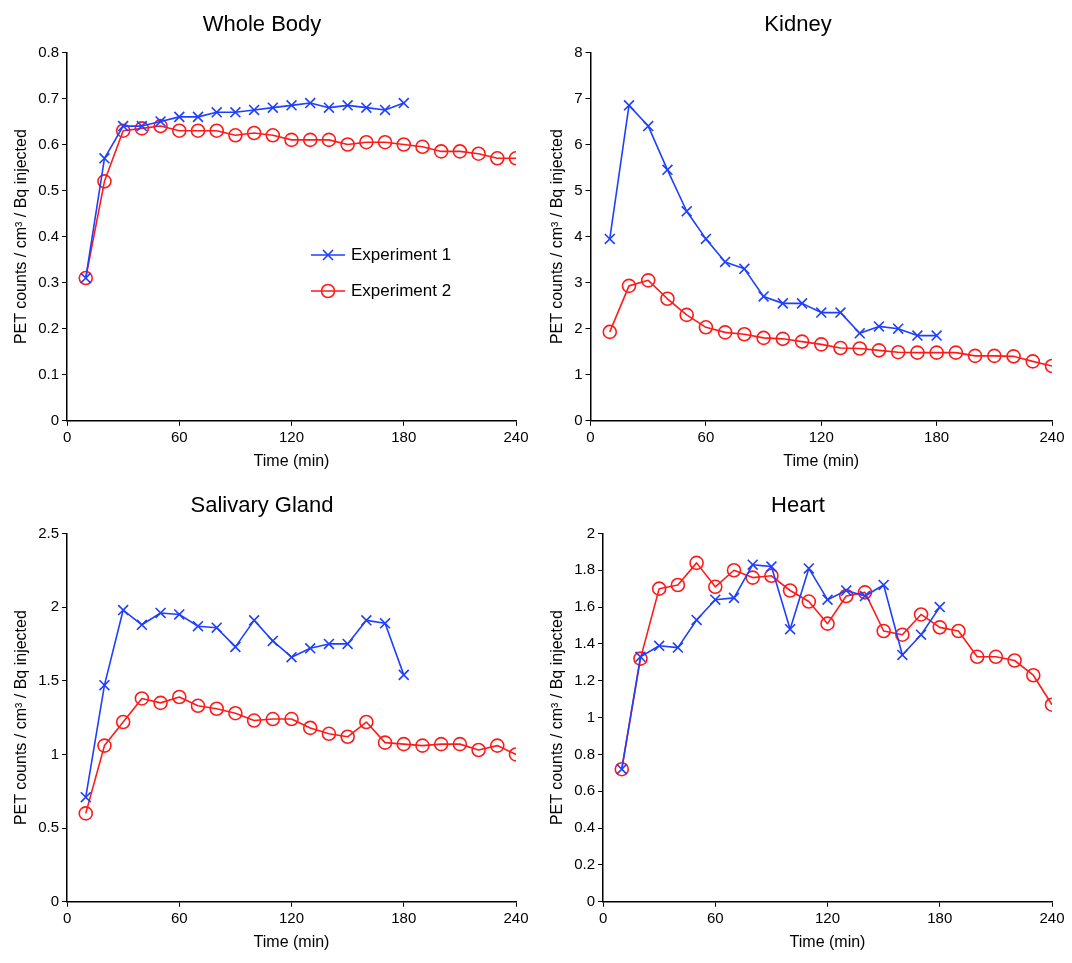 The width and height of the screenshot is (1072, 963). I want to click on y-tick-label: 1.5, so click(49, 679).